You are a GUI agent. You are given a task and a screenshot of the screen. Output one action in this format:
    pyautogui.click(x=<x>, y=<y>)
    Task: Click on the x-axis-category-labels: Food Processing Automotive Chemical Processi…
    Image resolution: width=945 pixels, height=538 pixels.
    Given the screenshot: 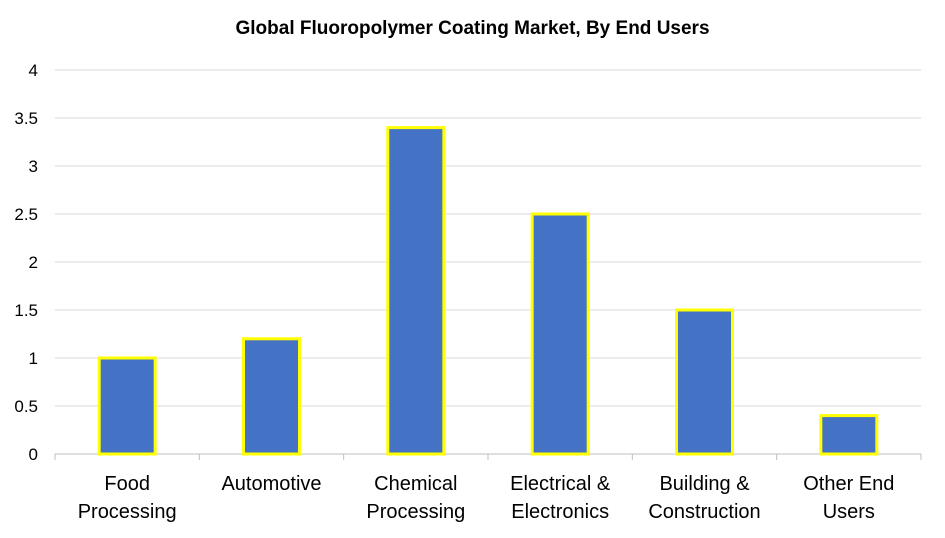 What is the action you would take?
    pyautogui.click(x=486, y=498)
    